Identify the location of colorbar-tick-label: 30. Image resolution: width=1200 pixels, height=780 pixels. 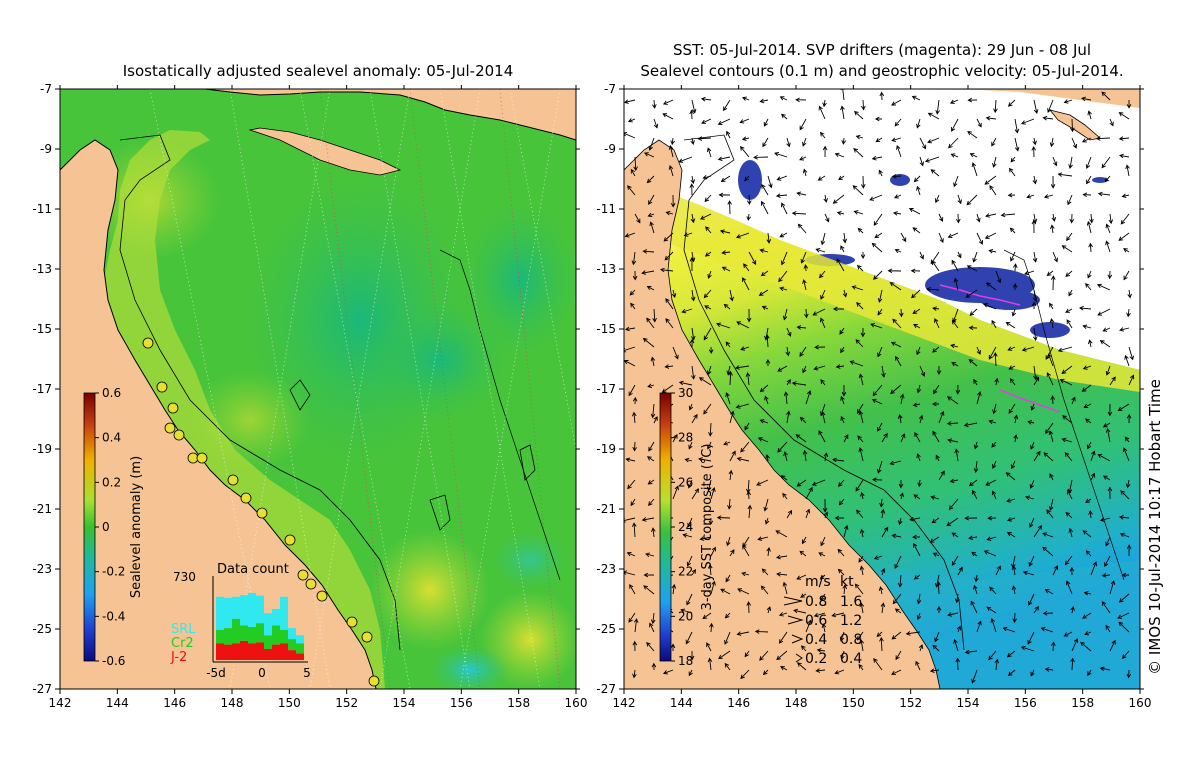
(685, 393).